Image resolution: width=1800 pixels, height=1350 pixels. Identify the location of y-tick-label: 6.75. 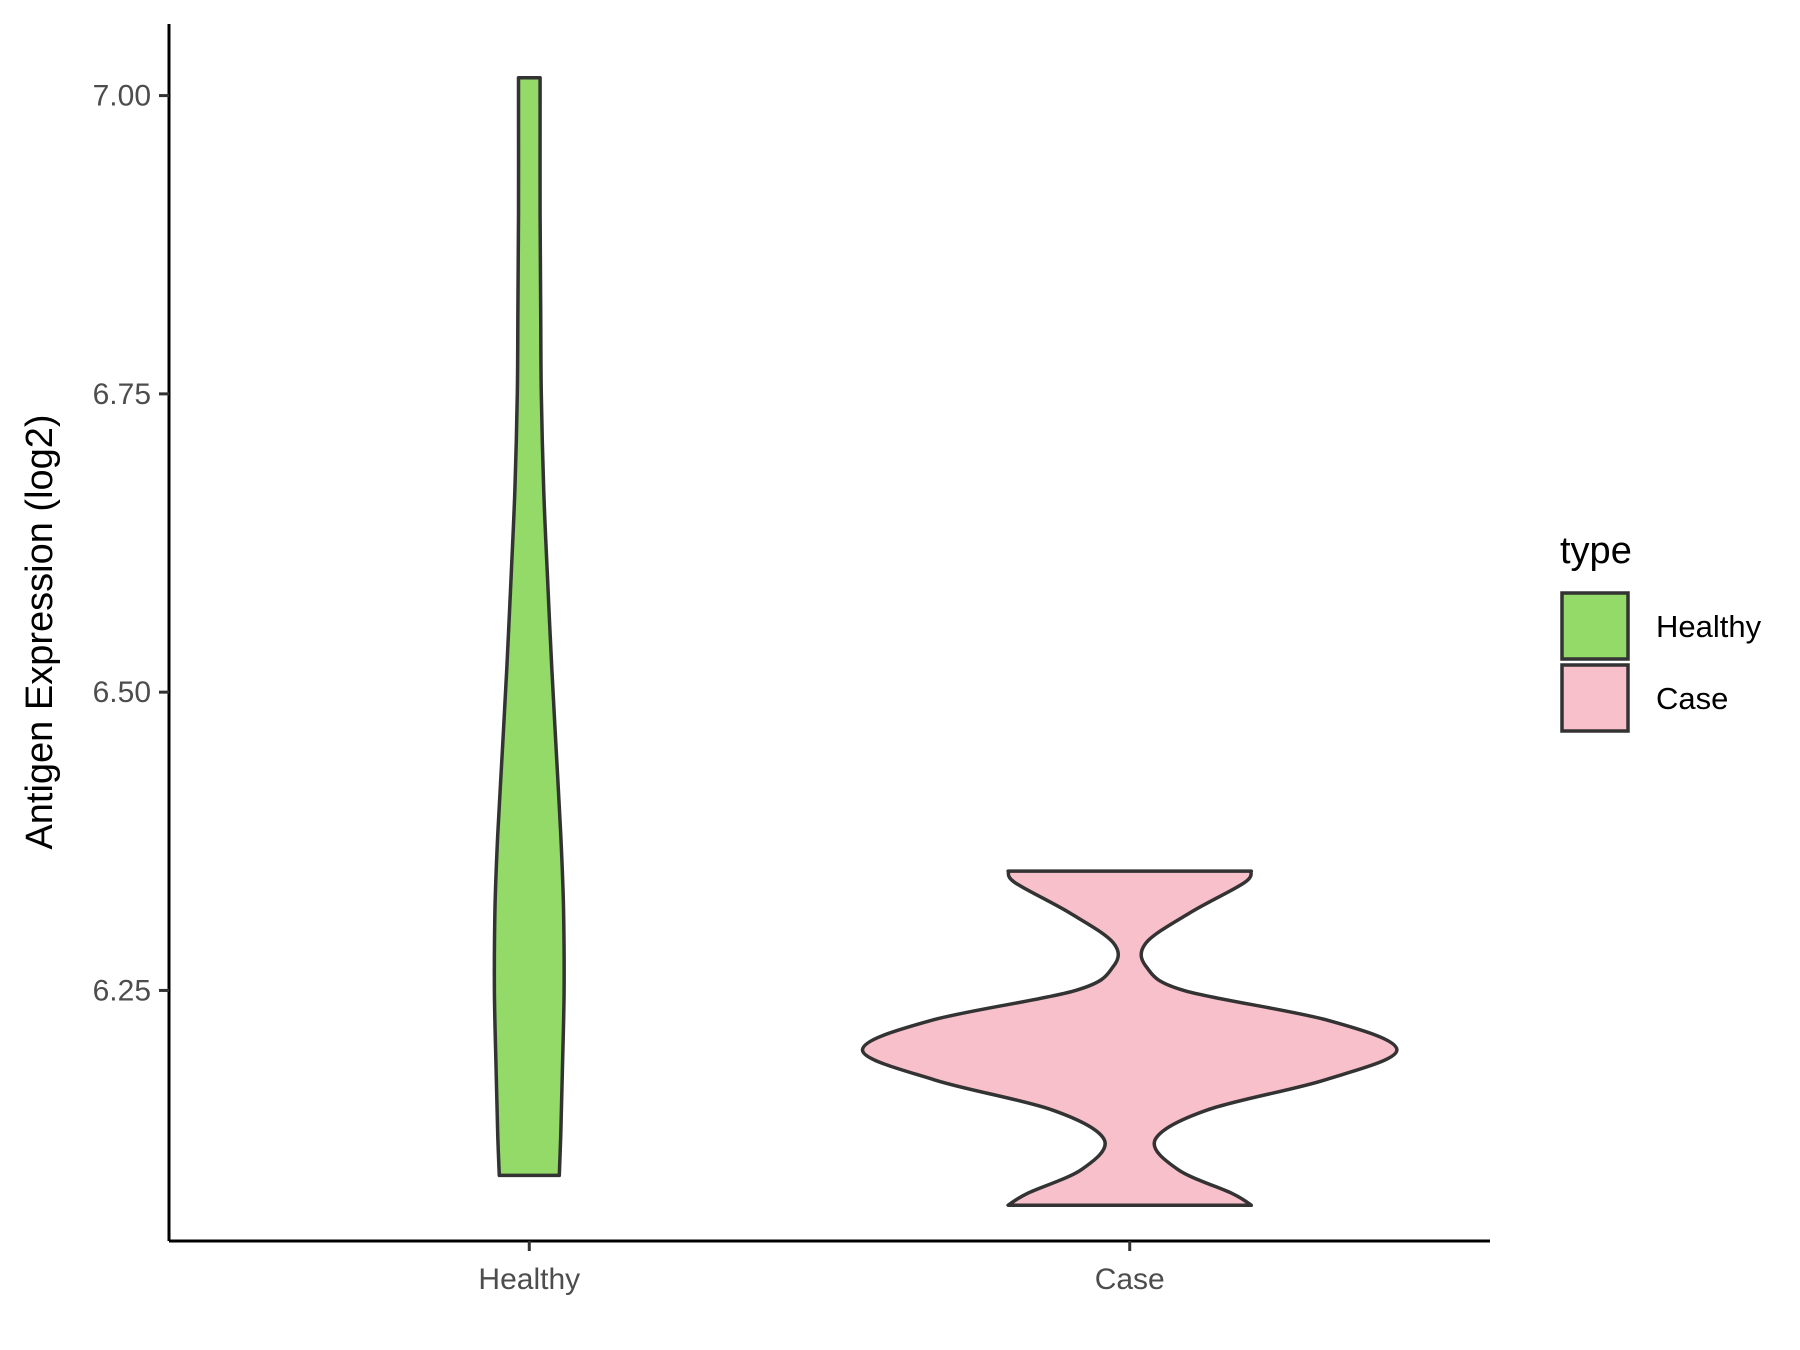
(122, 394).